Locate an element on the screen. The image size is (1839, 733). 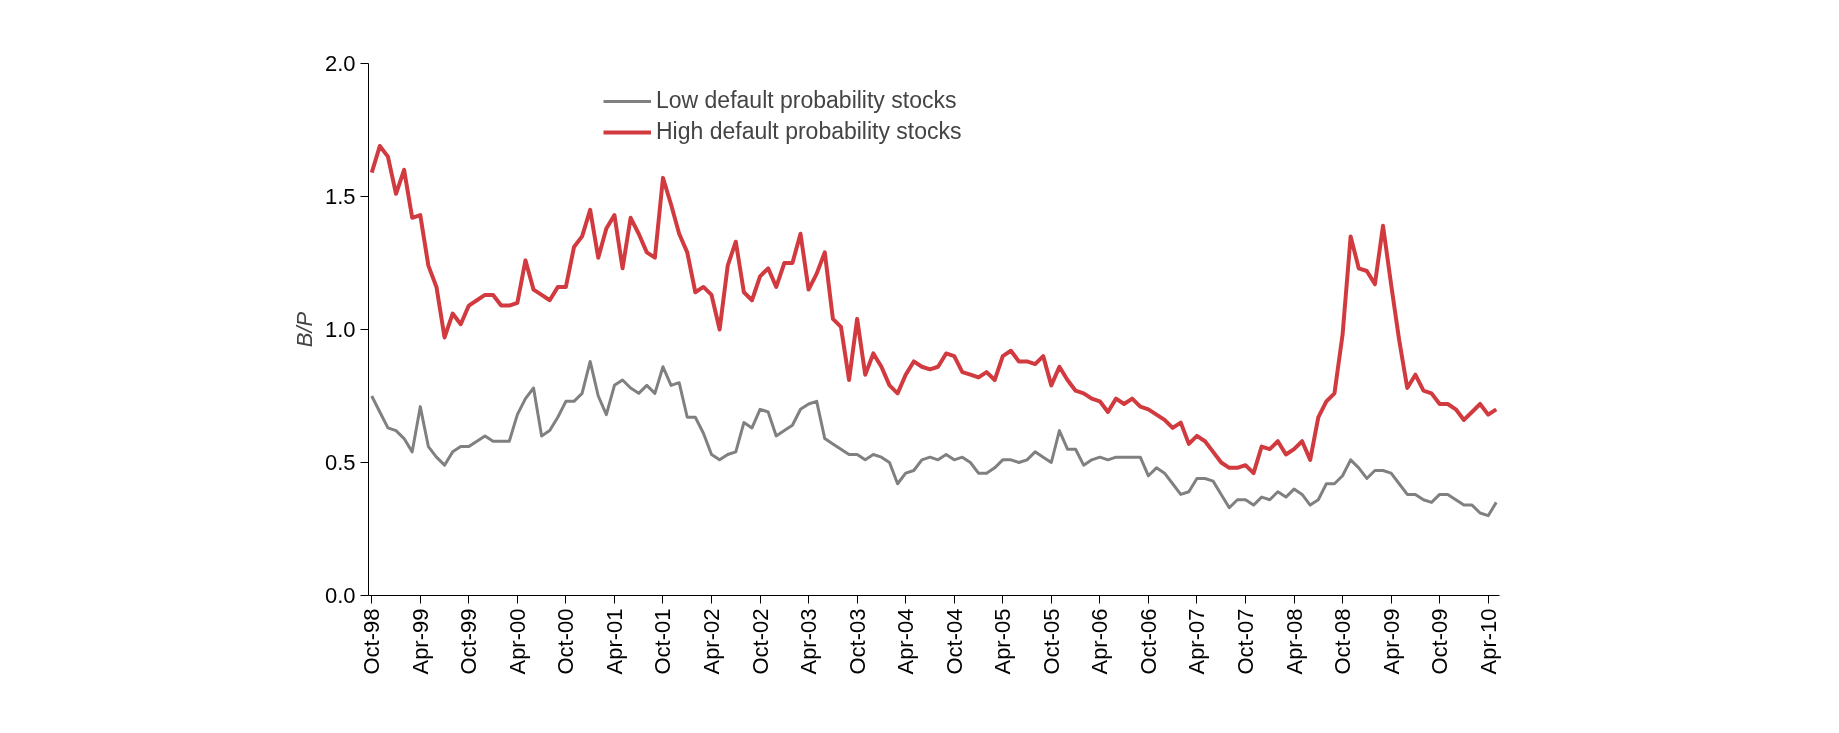
y-tick-label: 1.0 is located at coordinates (340, 329).